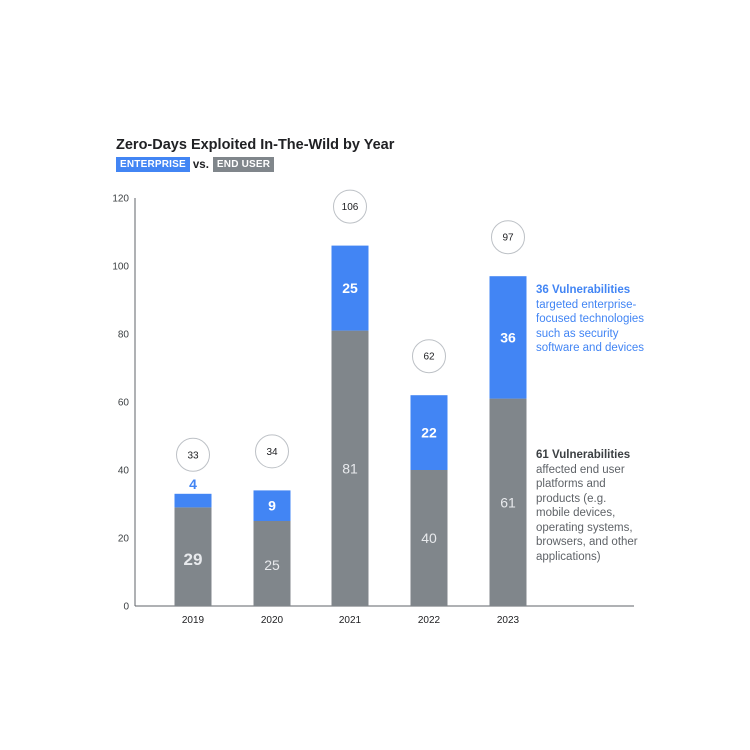  I want to click on total-label: 62, so click(429, 357).